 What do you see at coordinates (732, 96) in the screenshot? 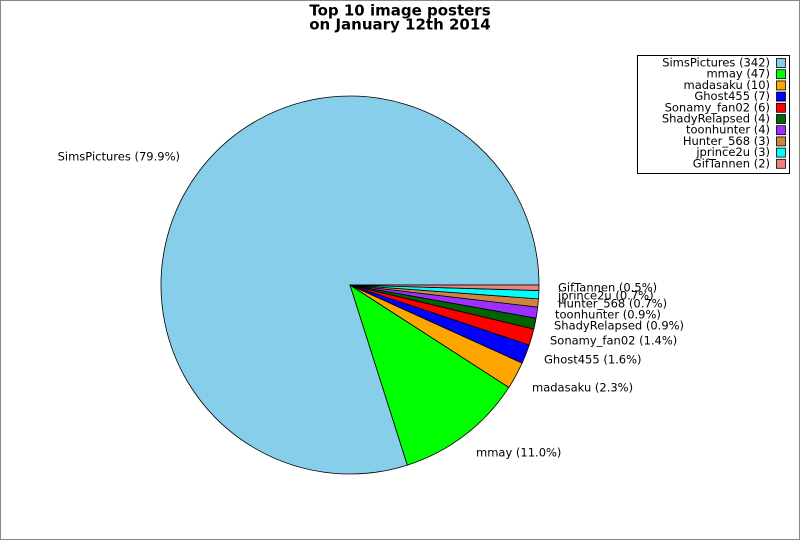
I see `legend-label: Ghost455 (7)` at bounding box center [732, 96].